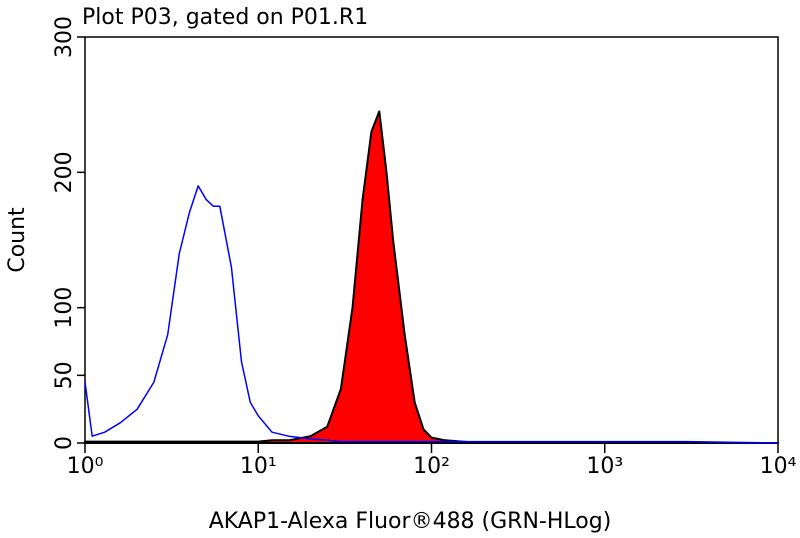 This screenshot has width=800, height=538. Describe the element at coordinates (64, 375) in the screenshot. I see `y-tick-label: 50` at that location.